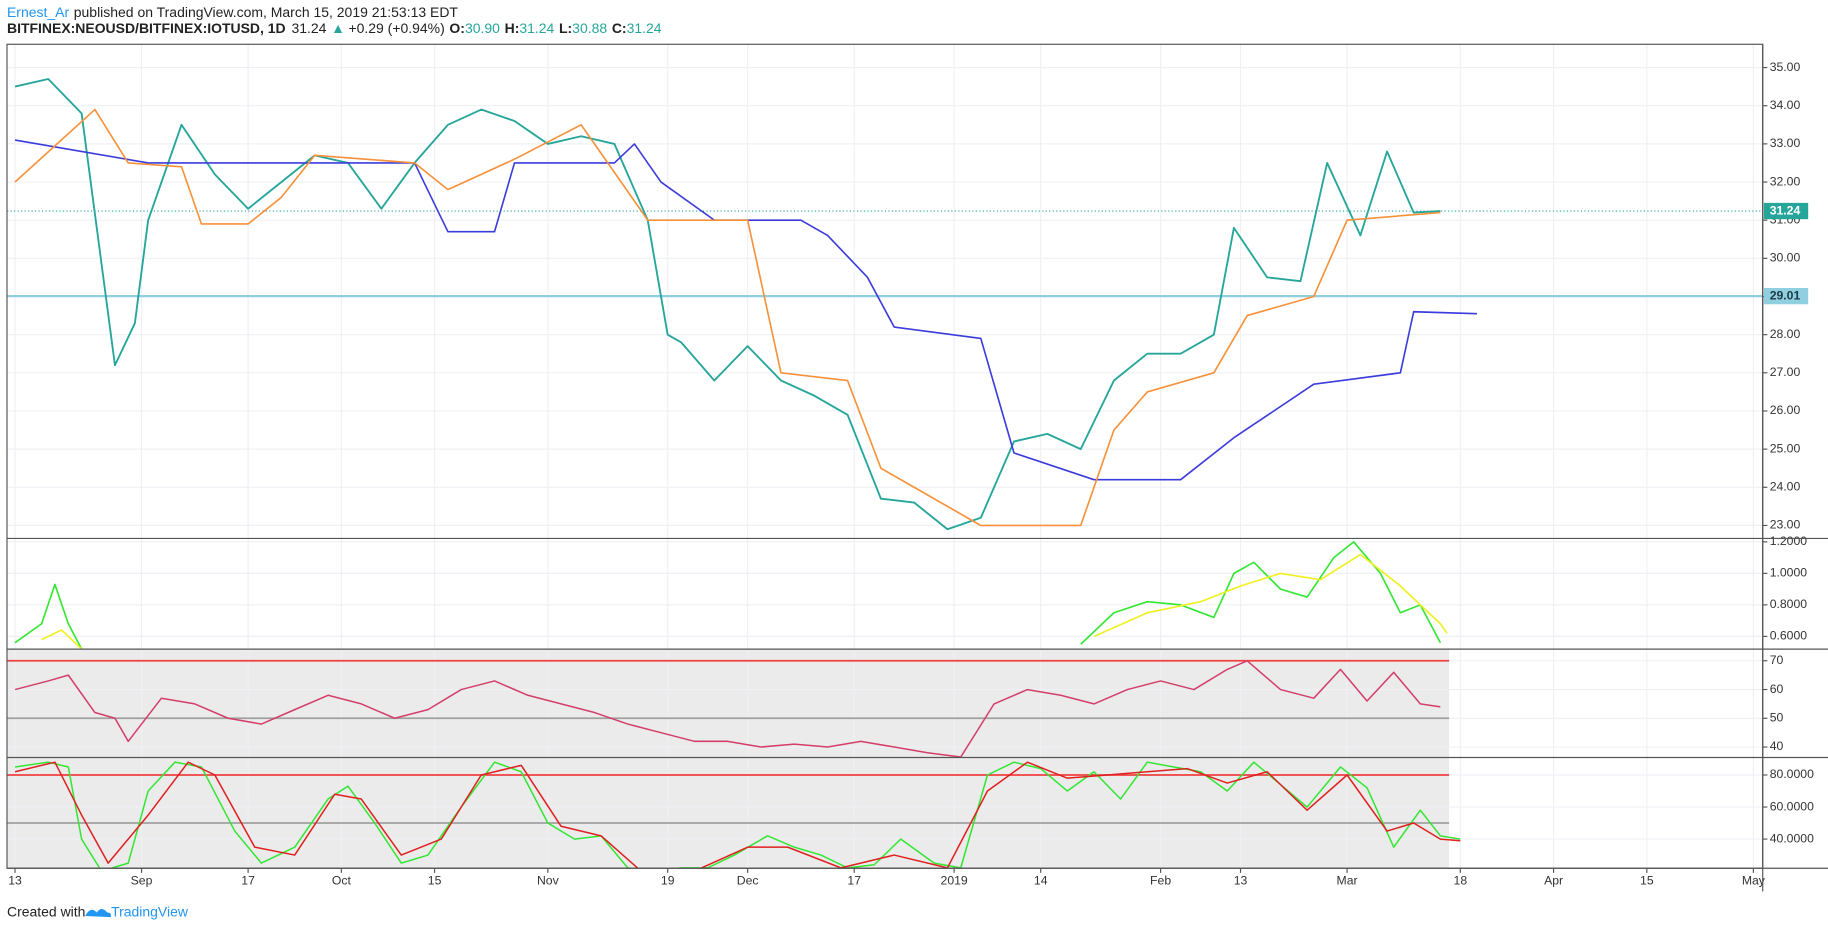 The image size is (1828, 930). I want to click on y-tick-label: 23.00, so click(1785, 525).